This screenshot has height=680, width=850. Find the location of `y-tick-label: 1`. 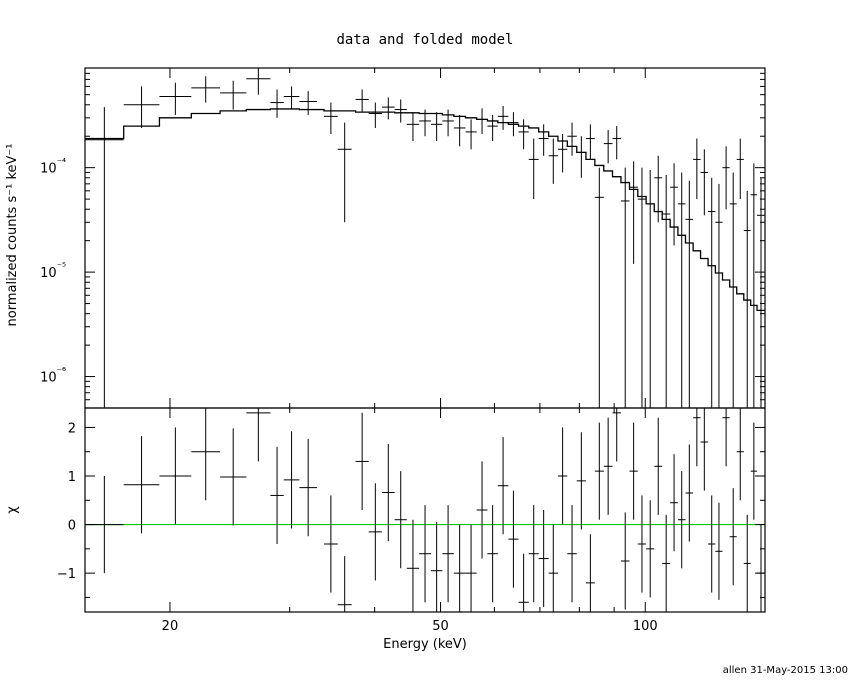

y-tick-label: 1 is located at coordinates (72, 477).